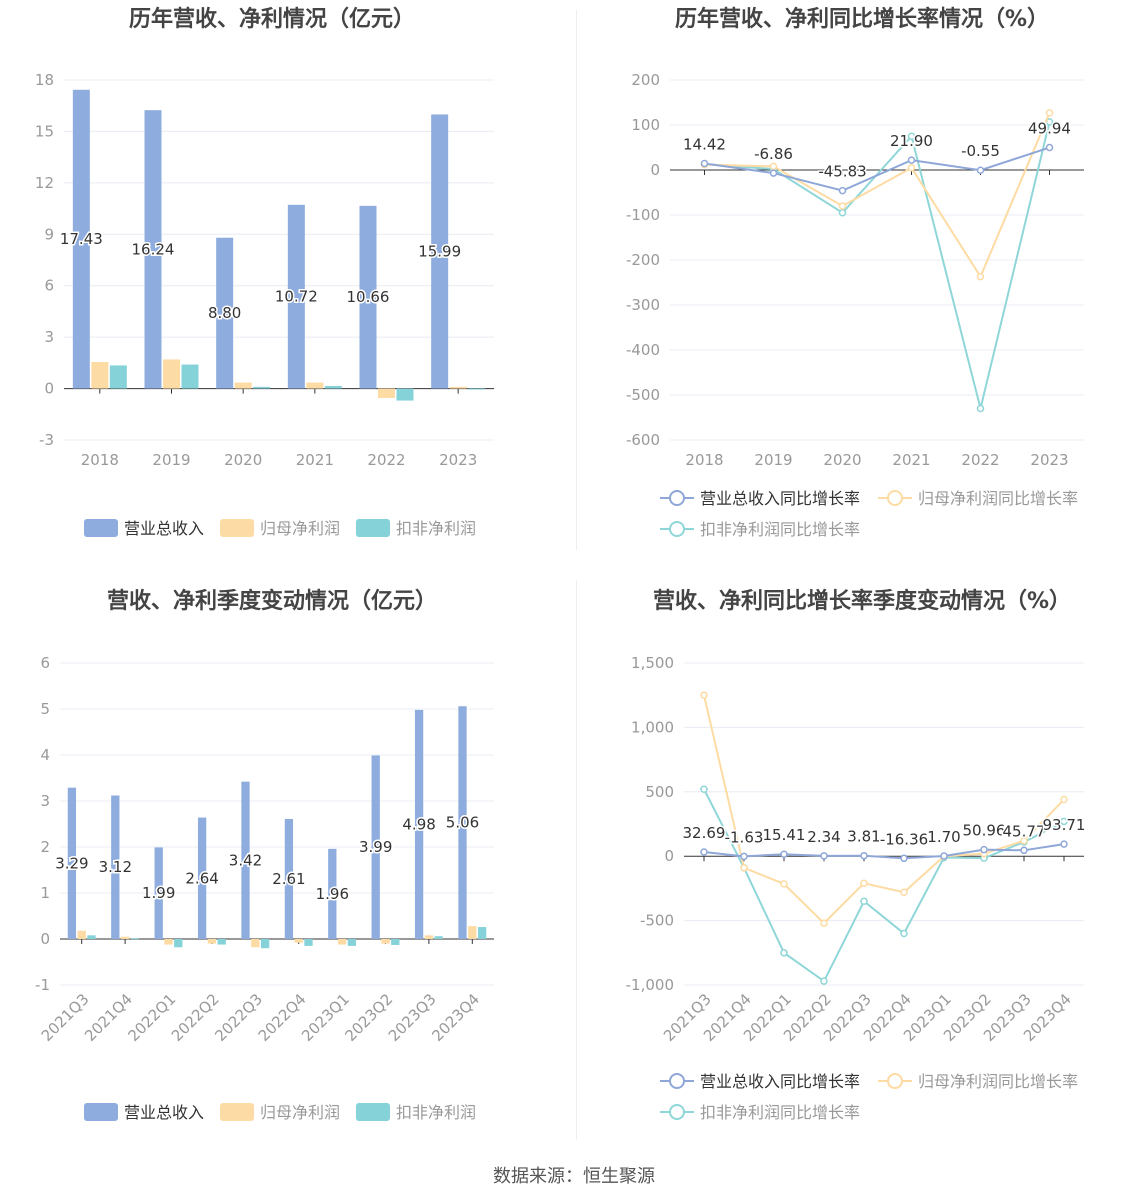 The image size is (1148, 1202). Describe the element at coordinates (171, 460) in the screenshot. I see `x-tick-label: 2019` at that location.